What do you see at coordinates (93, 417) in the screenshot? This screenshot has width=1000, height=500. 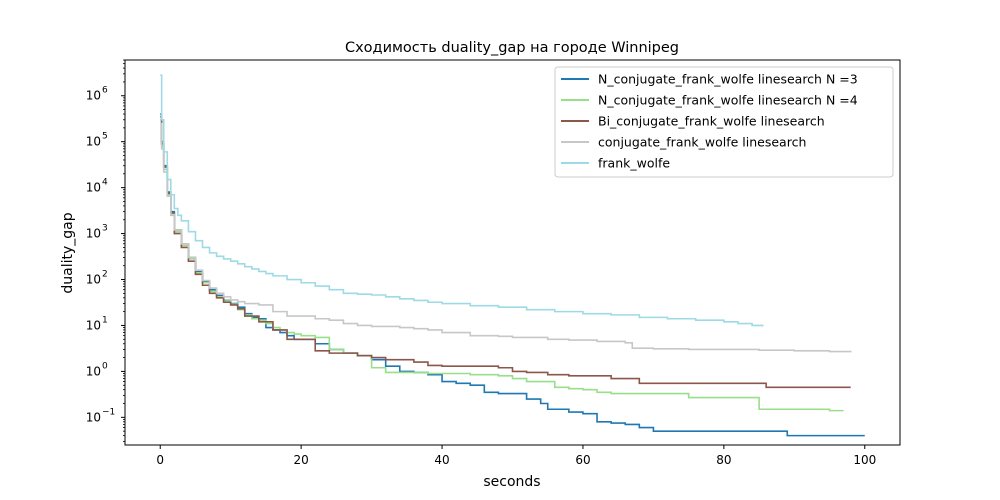 I see `y-tick-label-0: 10` at bounding box center [93, 417].